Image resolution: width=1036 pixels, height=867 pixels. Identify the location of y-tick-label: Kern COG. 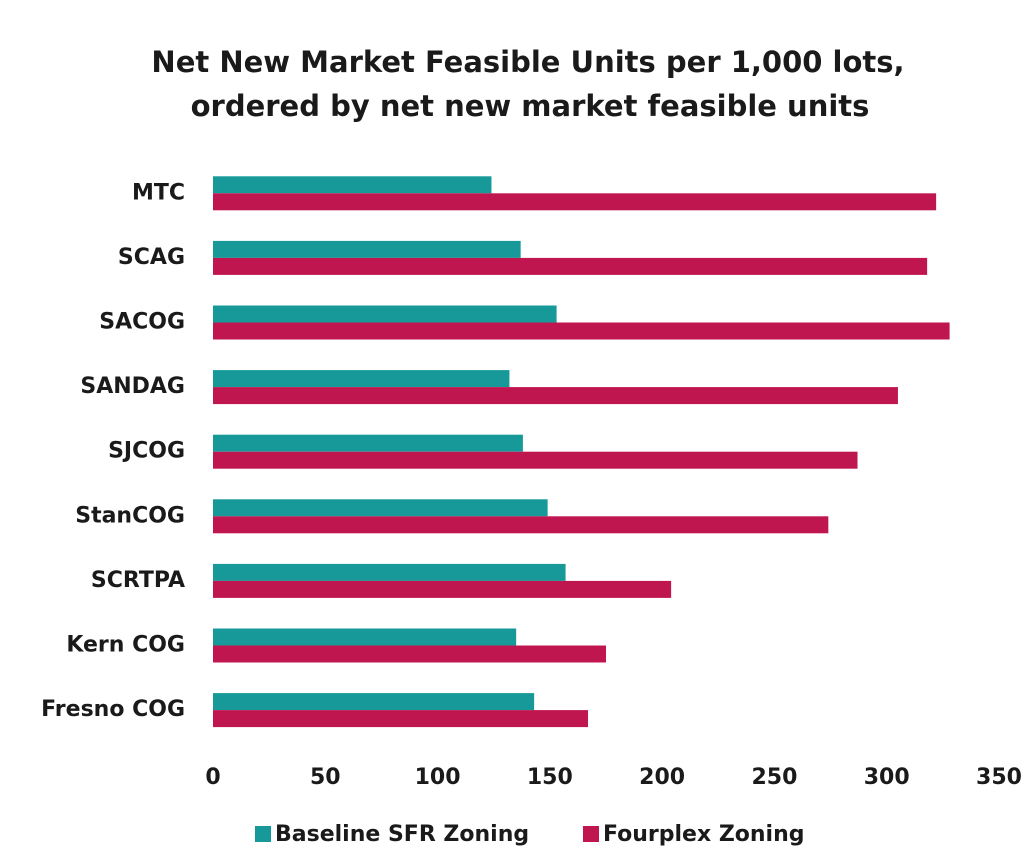
(125, 645).